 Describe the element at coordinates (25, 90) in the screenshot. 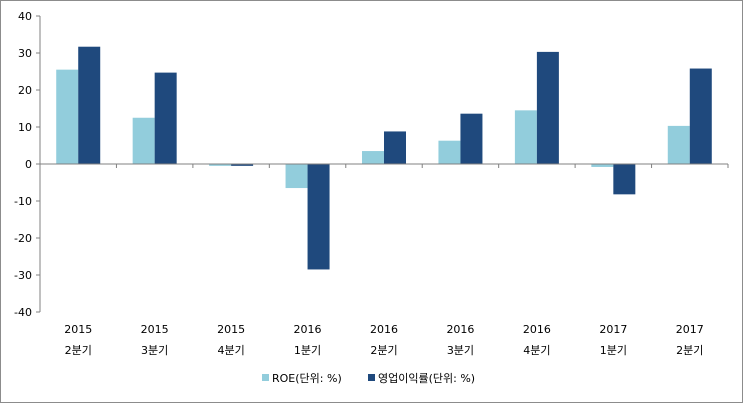

I see `y-tick-label: 20` at that location.